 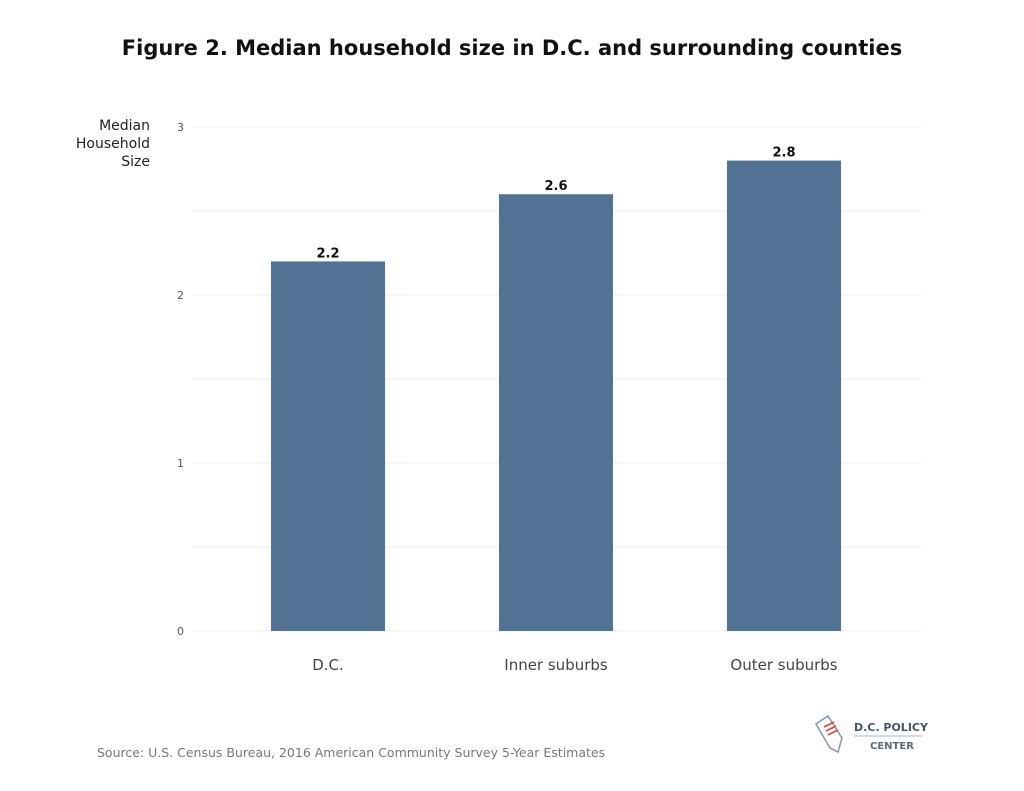 I want to click on x-tick-label: Inner suburbs, so click(x=556, y=665).